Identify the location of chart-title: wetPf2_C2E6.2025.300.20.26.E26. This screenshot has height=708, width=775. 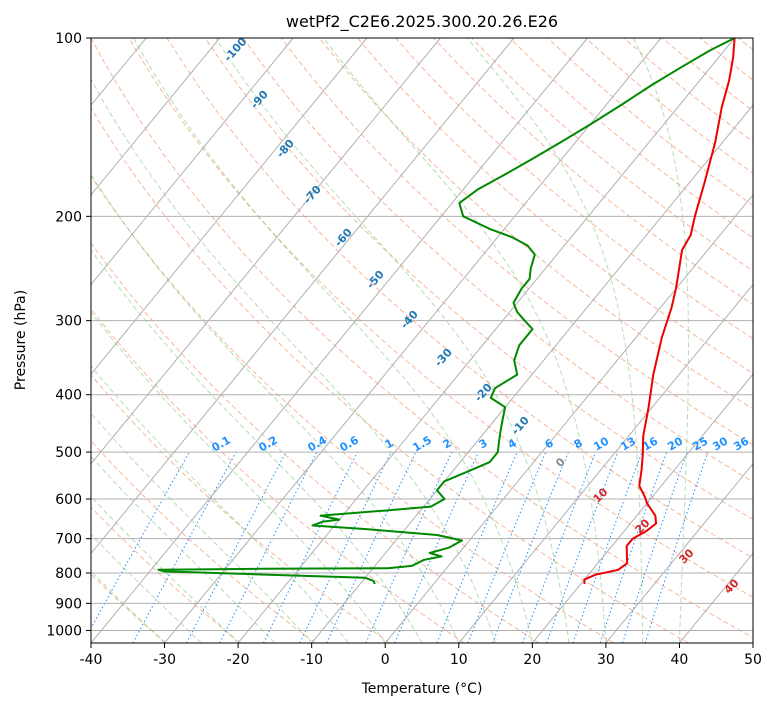
(422, 22).